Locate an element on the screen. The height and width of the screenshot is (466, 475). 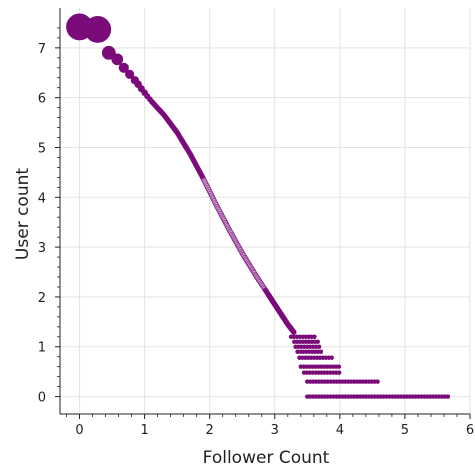
y-tick-label: 6 is located at coordinates (42, 99).